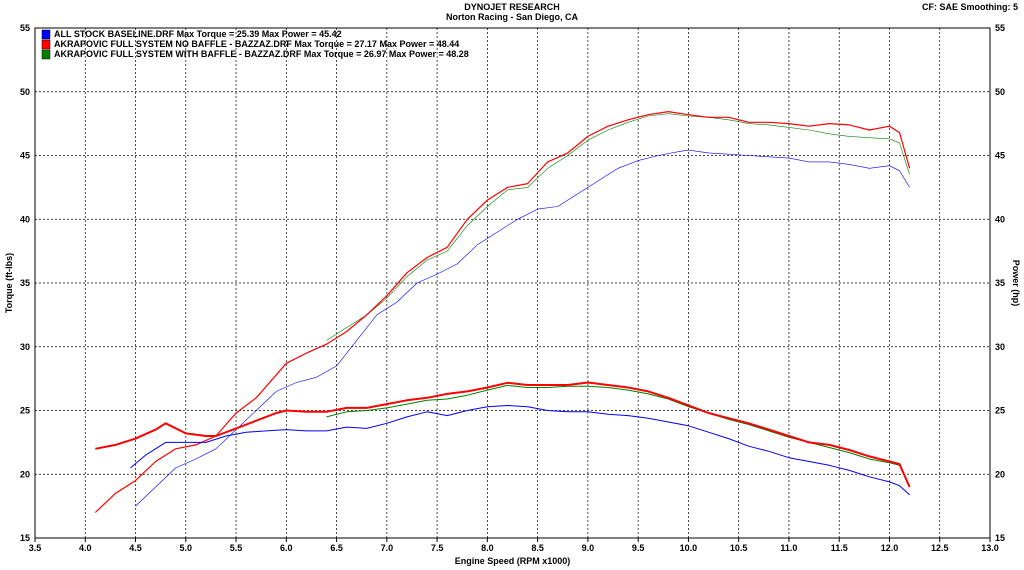 The width and height of the screenshot is (1024, 570). Describe the element at coordinates (1000, 347) in the screenshot. I see `y2-tick-label: 30` at that location.